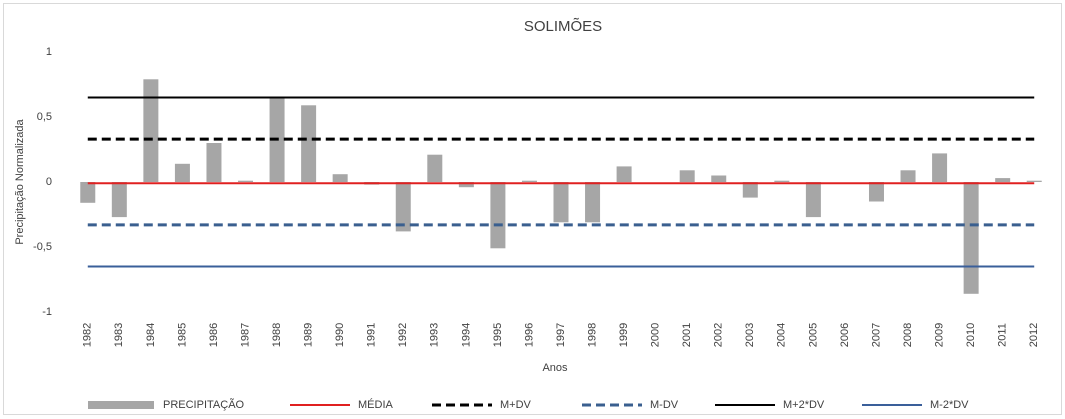 This screenshot has width=1065, height=419. Describe the element at coordinates (782, 335) in the screenshot. I see `x-tick-label: 2004` at that location.